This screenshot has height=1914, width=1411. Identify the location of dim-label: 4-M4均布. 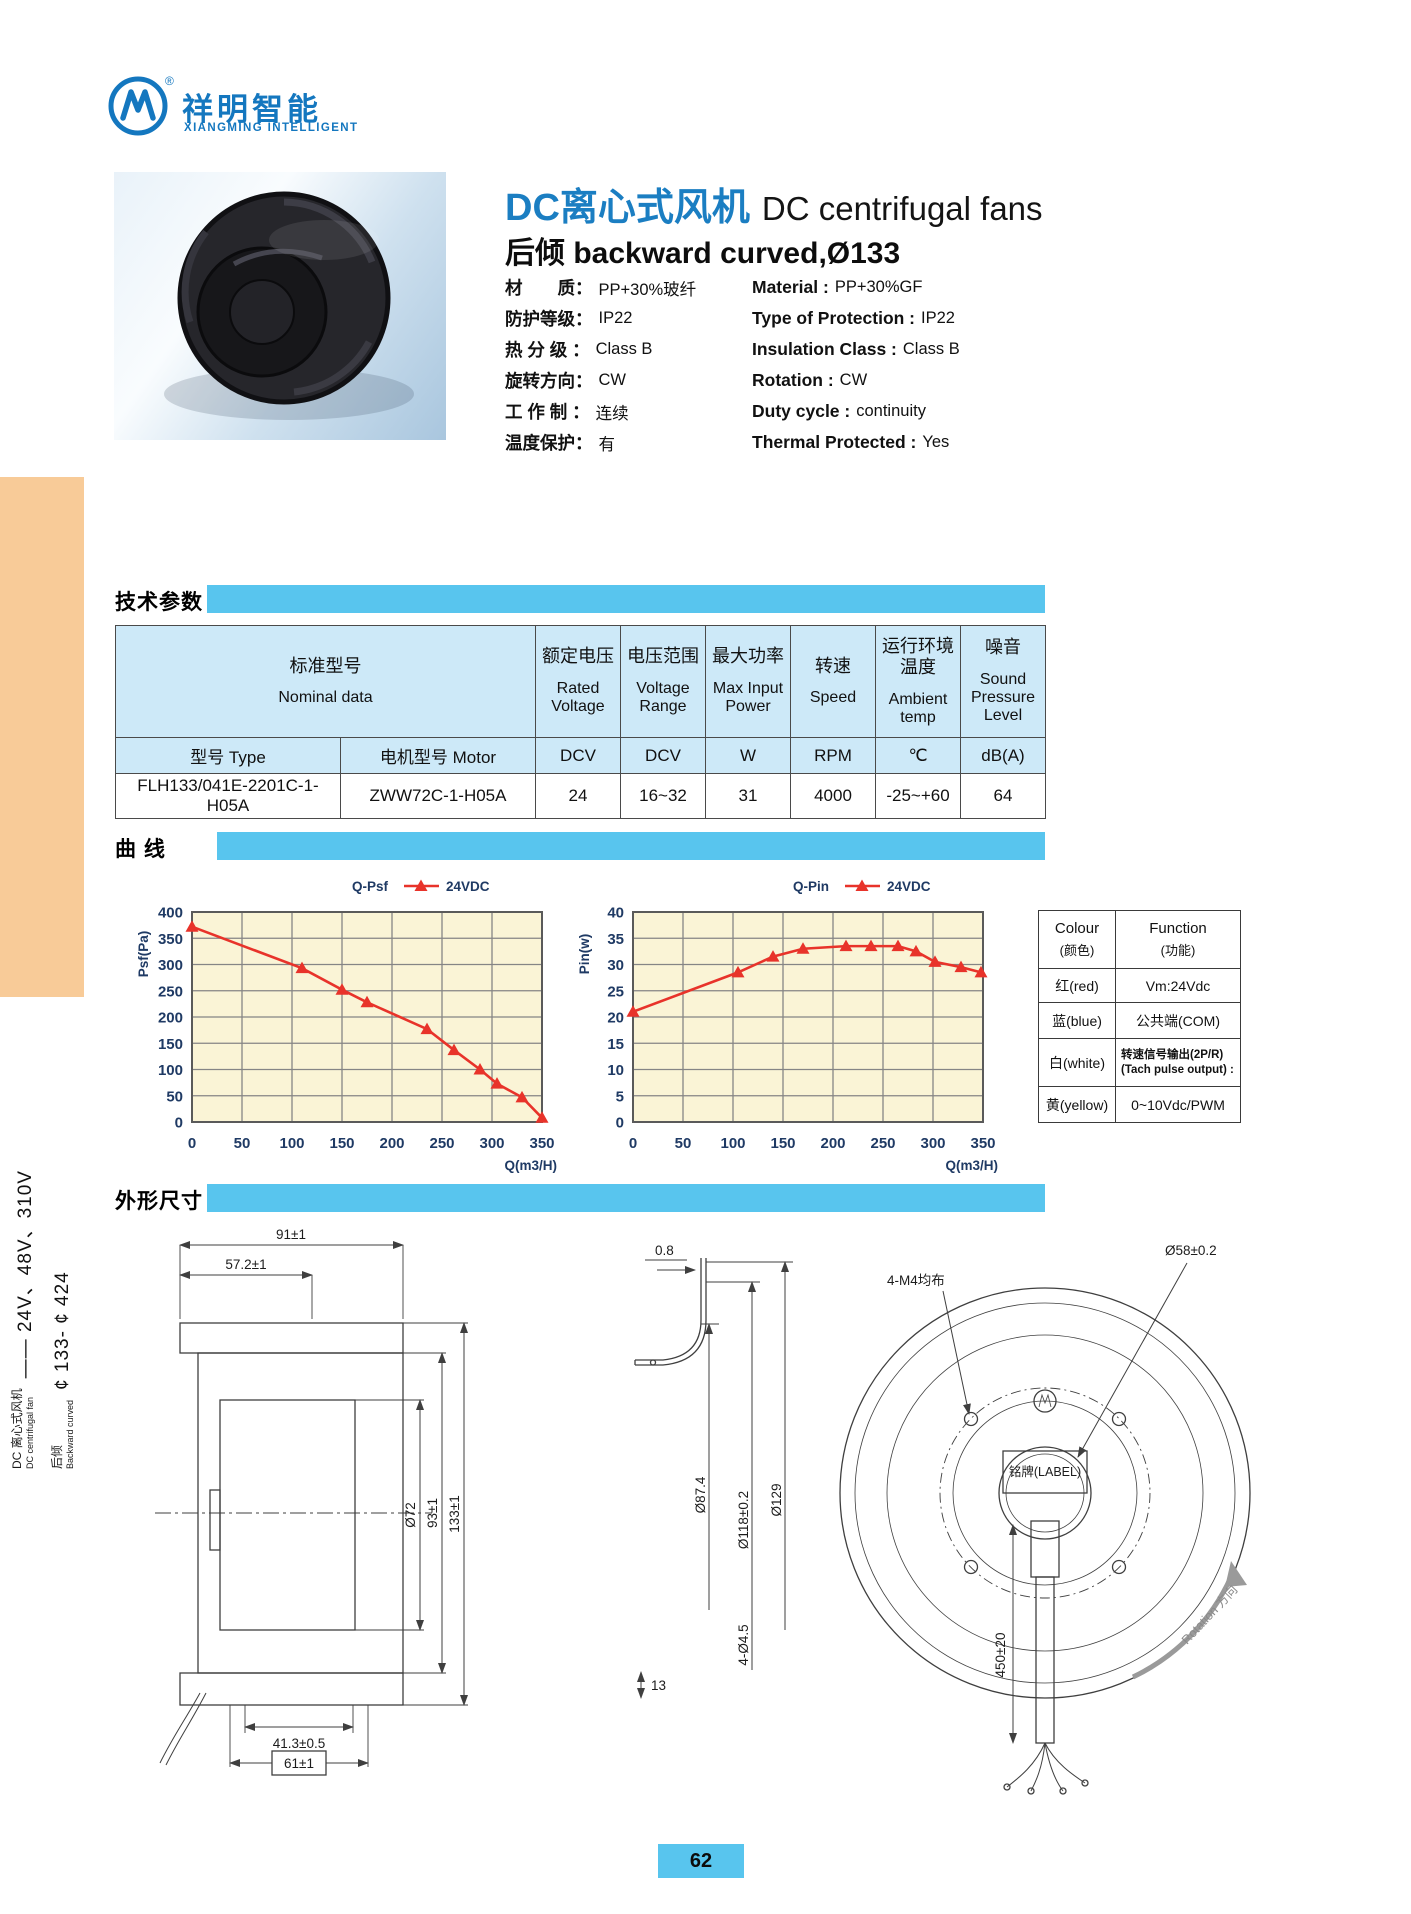
(916, 1280).